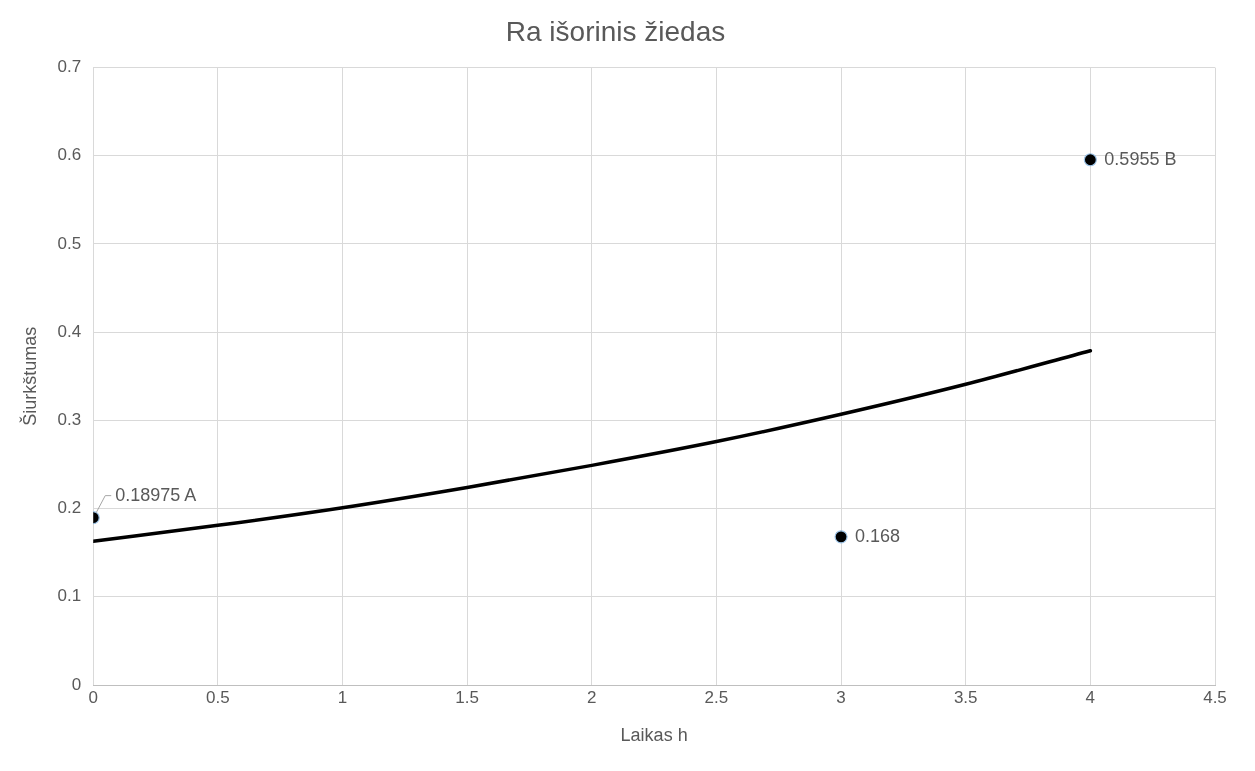 The height and width of the screenshot is (771, 1255). I want to click on data-label: 0.18975 A, so click(156, 494).